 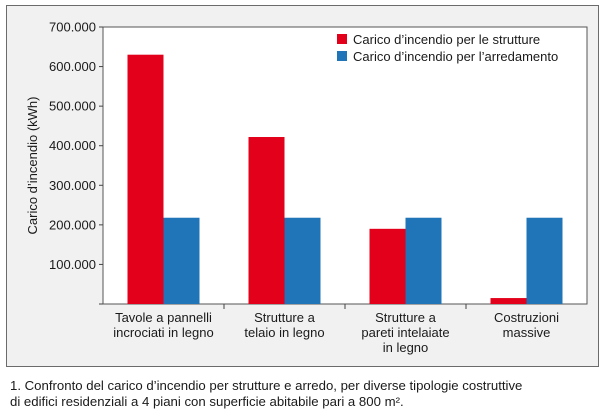 What do you see at coordinates (72, 66) in the screenshot?
I see `y-tick-label: 600.000` at bounding box center [72, 66].